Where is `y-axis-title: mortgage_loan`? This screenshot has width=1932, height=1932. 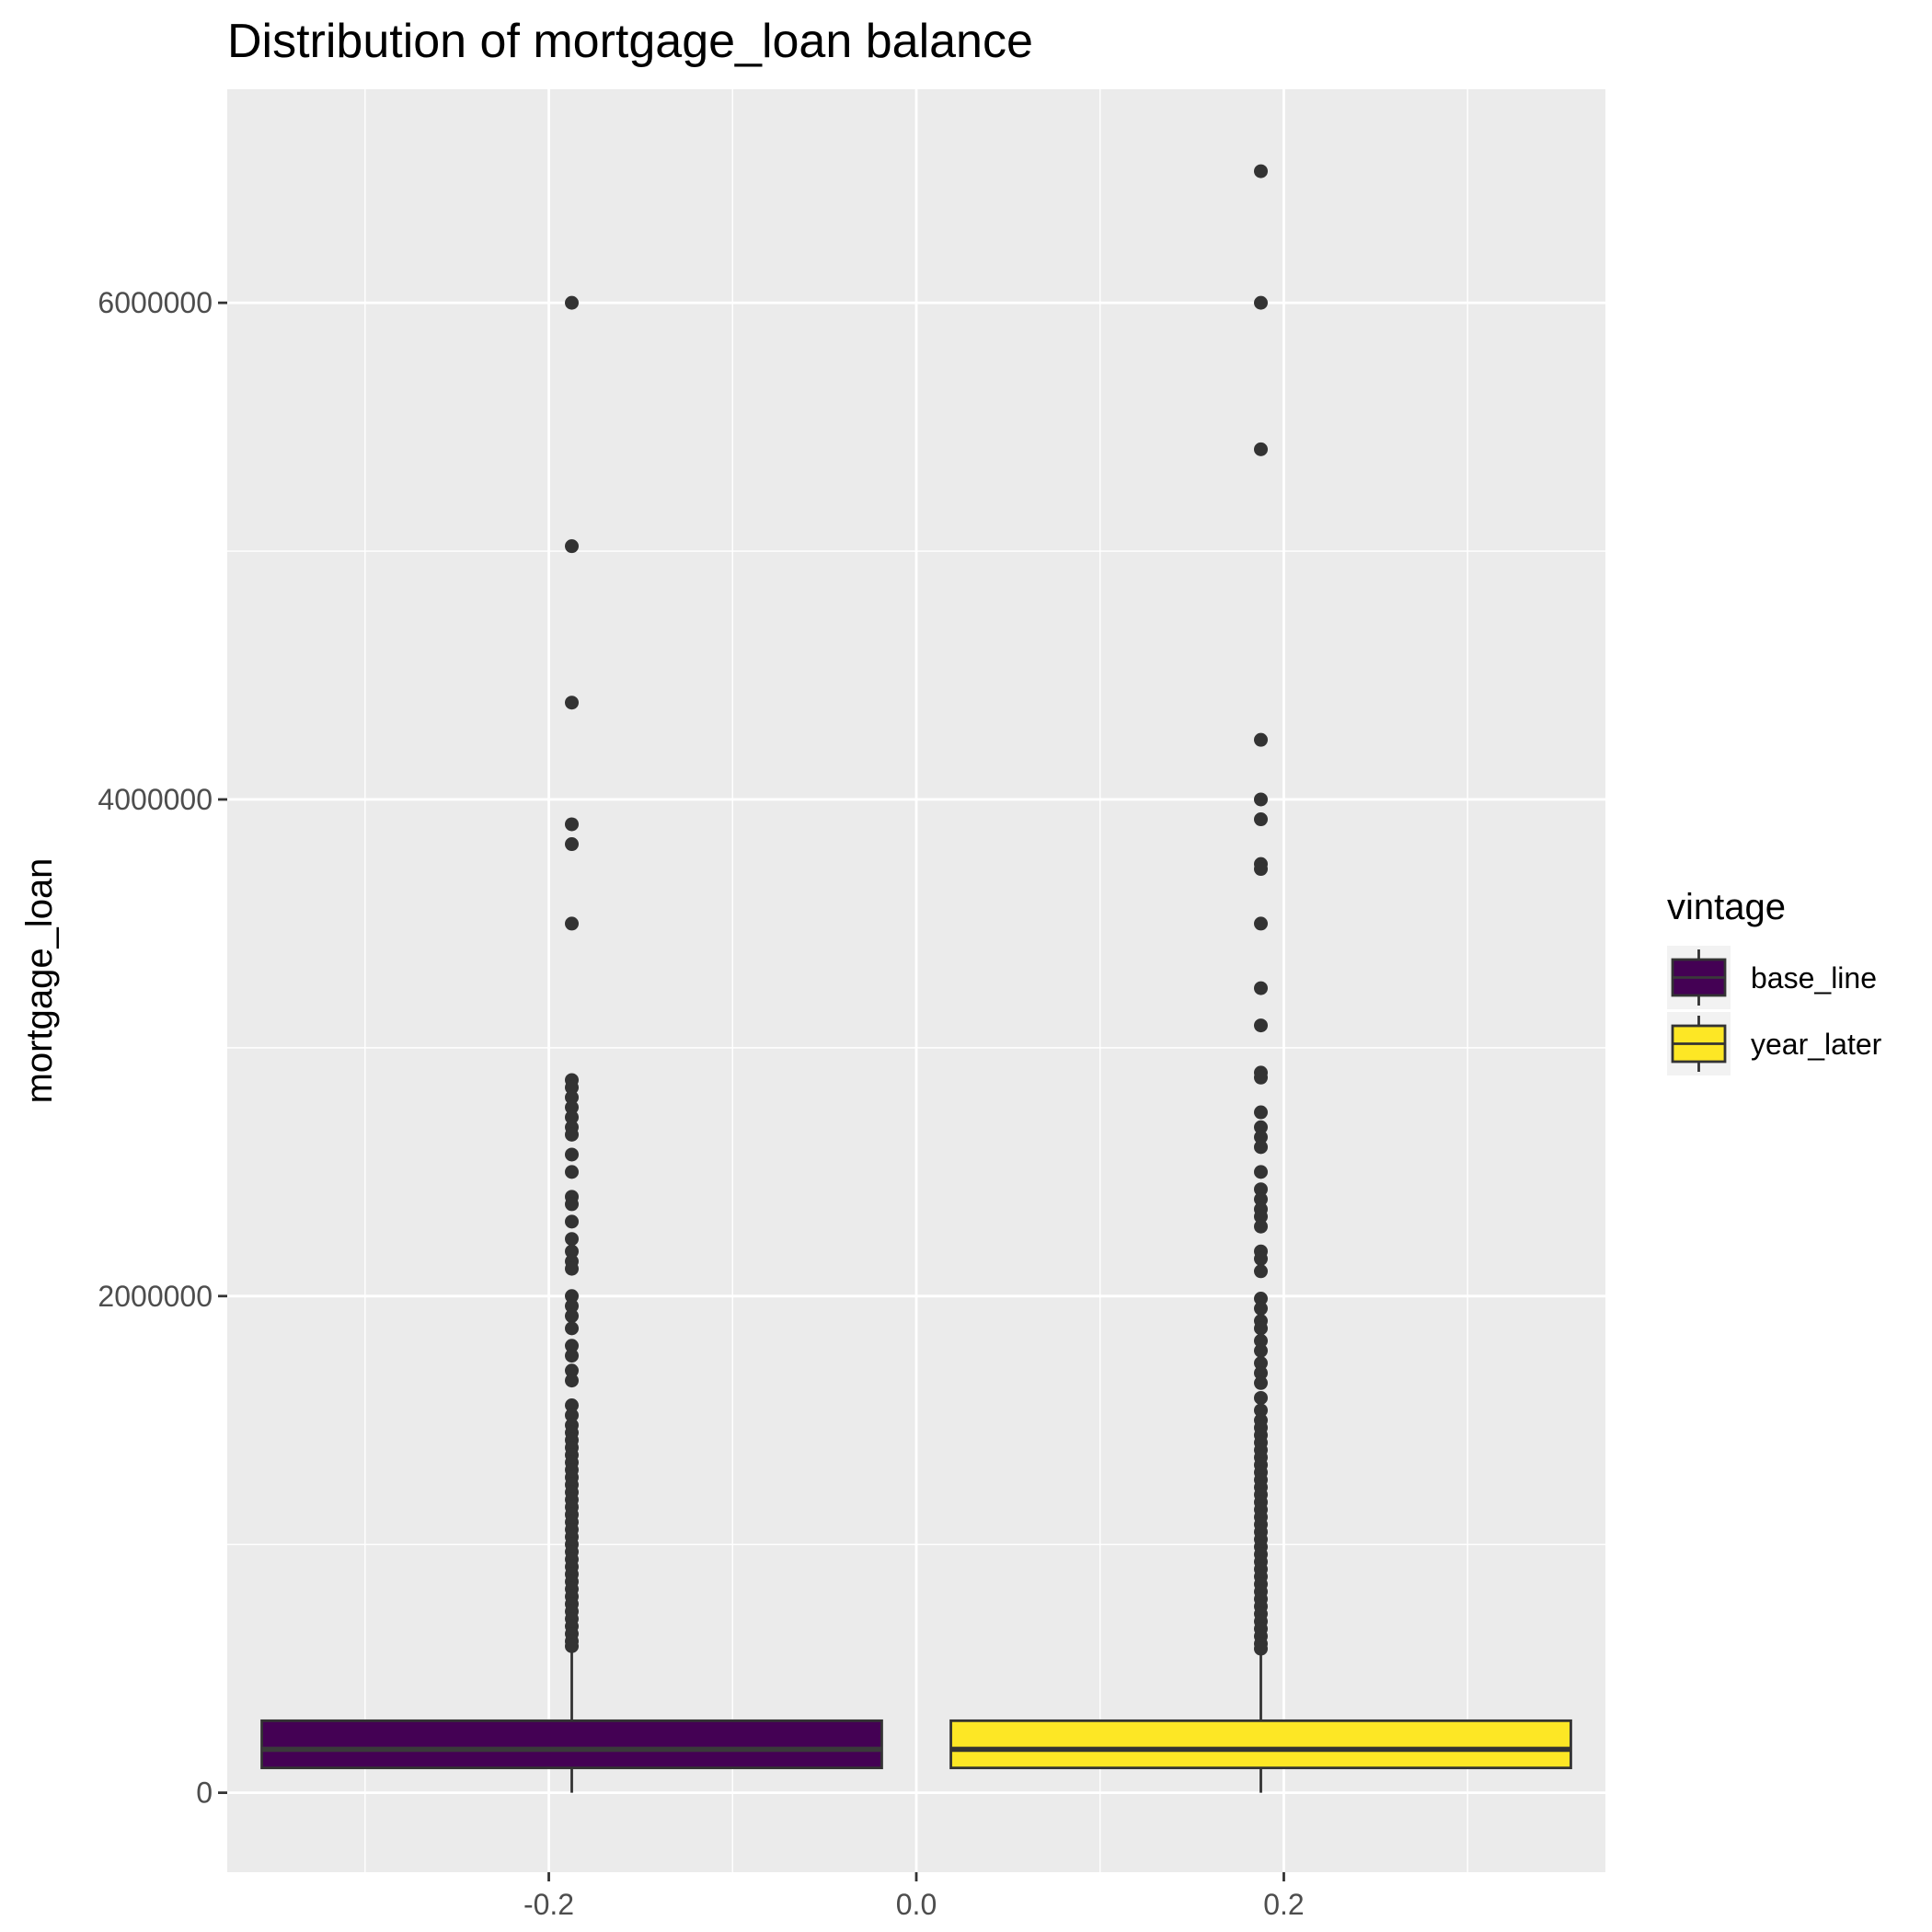
y-axis-title: mortgage_loan is located at coordinates (39, 981).